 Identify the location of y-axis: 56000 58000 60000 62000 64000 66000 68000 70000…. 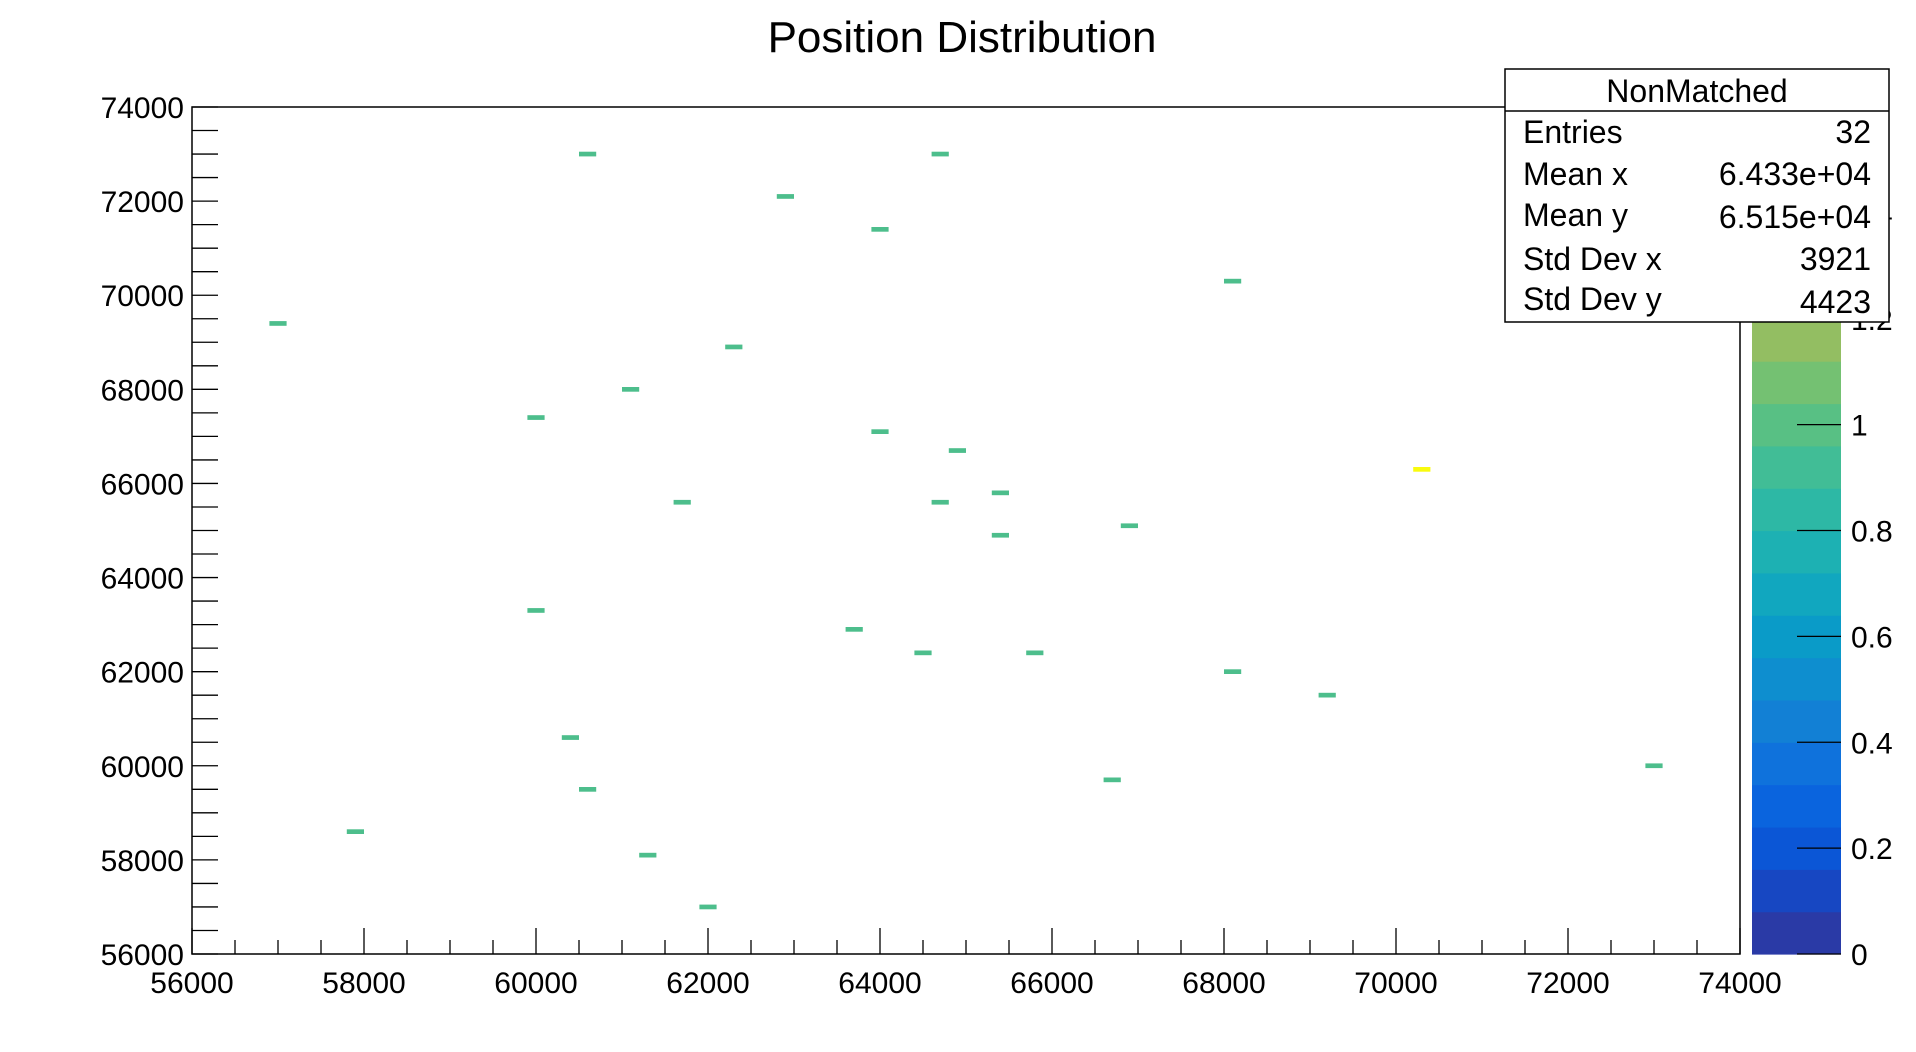
(159, 532).